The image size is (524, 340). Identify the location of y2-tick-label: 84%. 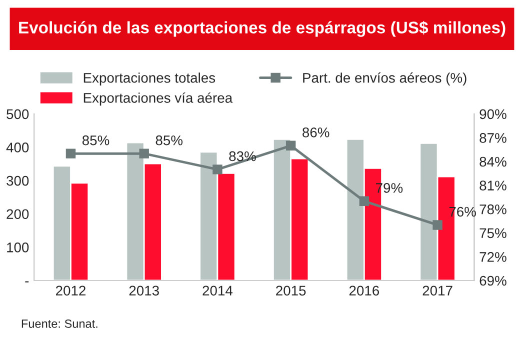
(493, 161).